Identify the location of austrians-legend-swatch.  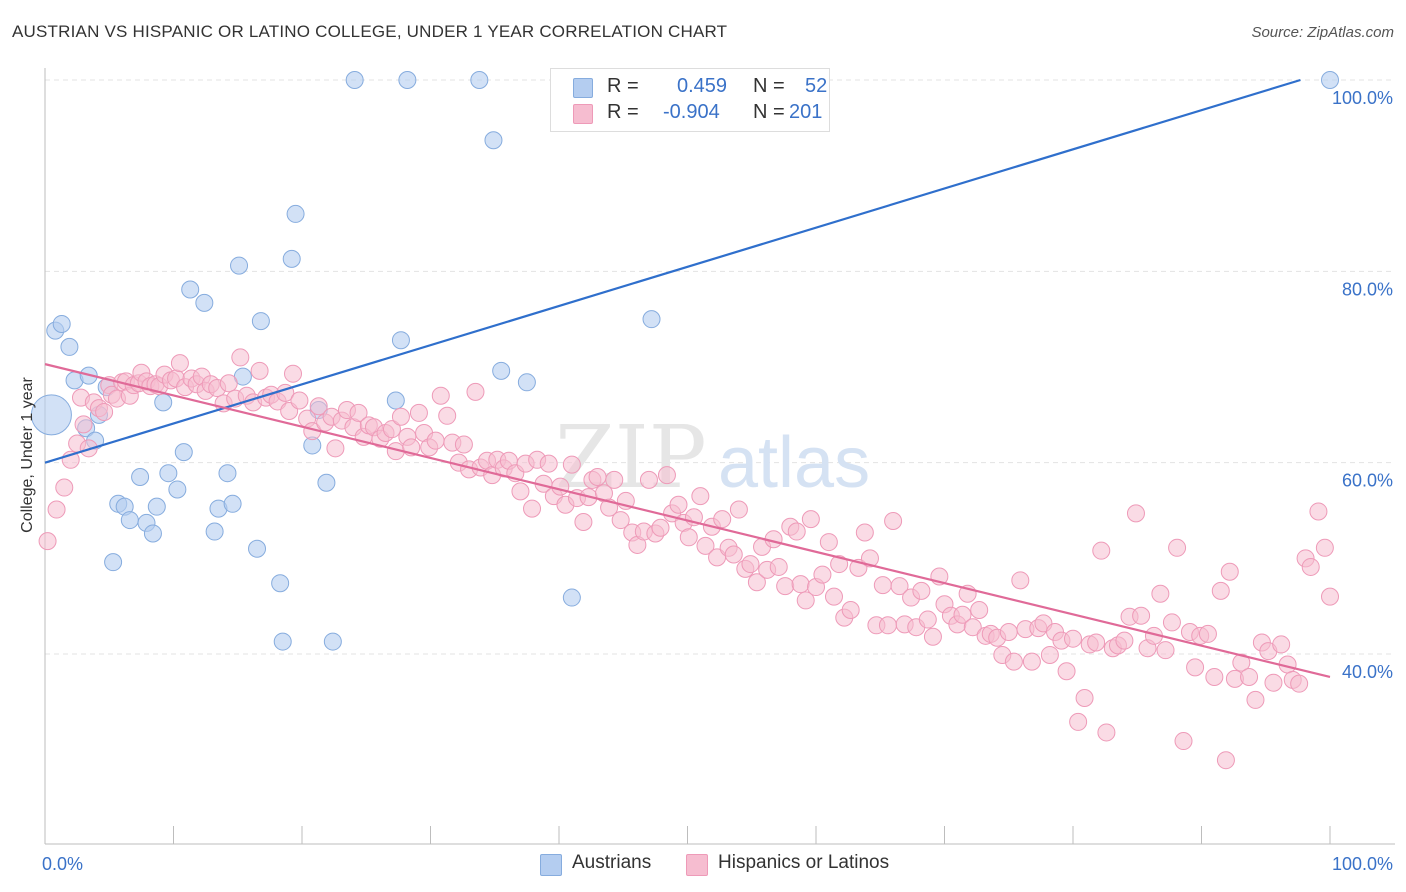
(551, 865).